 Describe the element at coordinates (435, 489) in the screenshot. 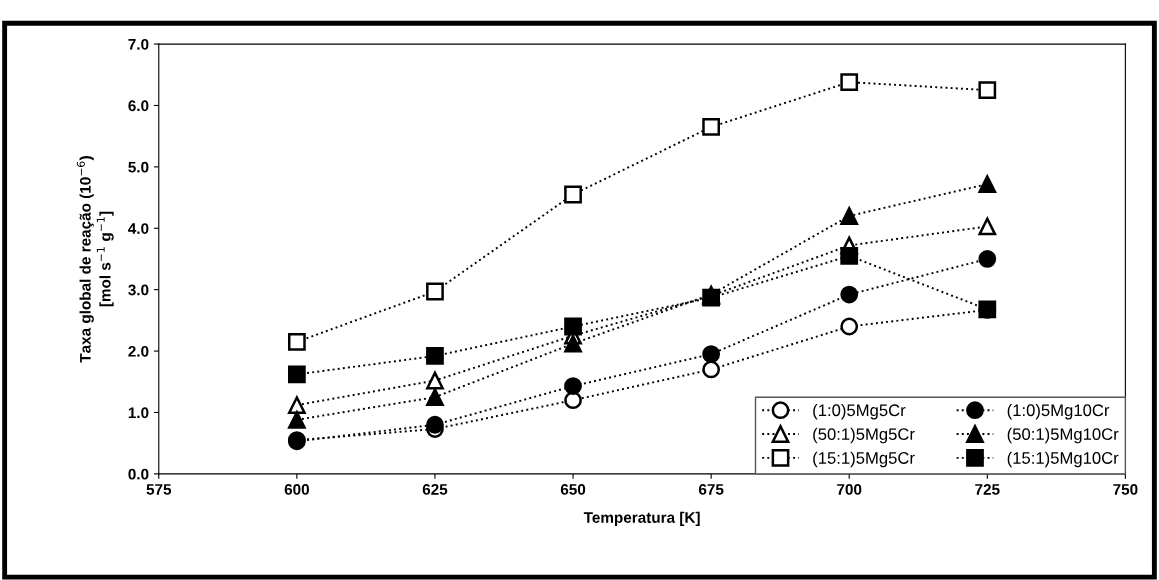

I see `x-tick-label: 625` at that location.